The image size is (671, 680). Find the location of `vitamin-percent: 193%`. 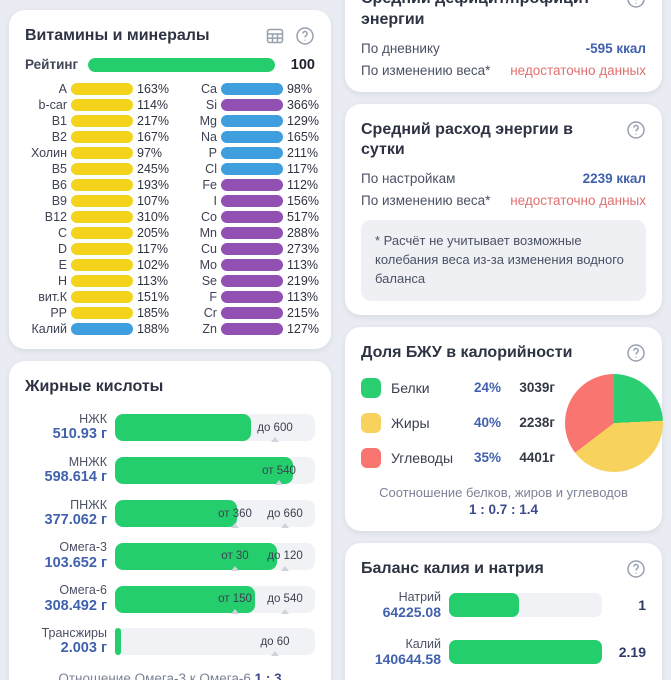

vitamin-percent: 193% is located at coordinates (153, 185).